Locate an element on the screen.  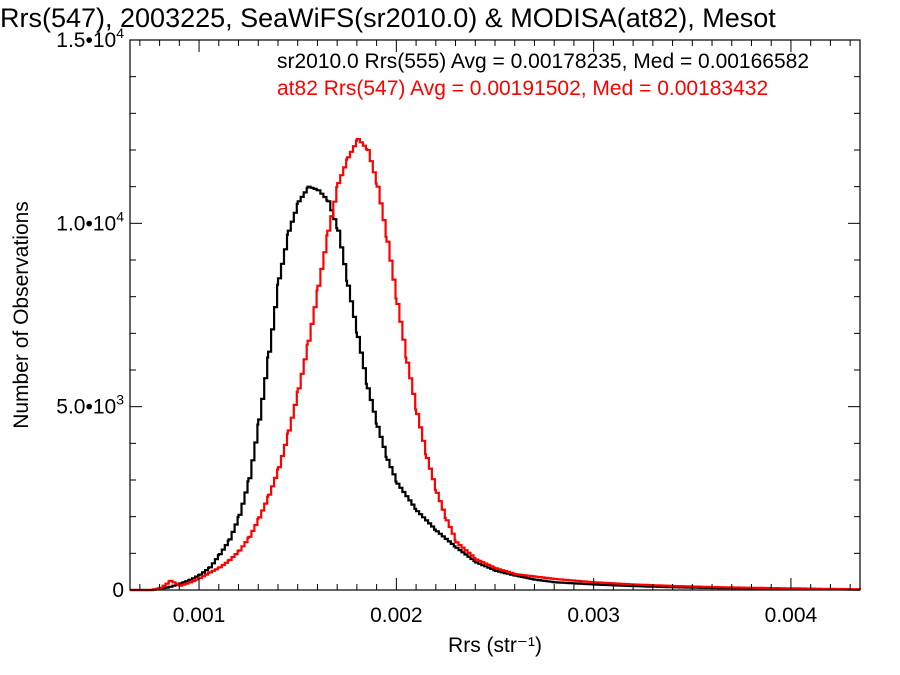
x-tick-label: 0.004 is located at coordinates (791, 615).